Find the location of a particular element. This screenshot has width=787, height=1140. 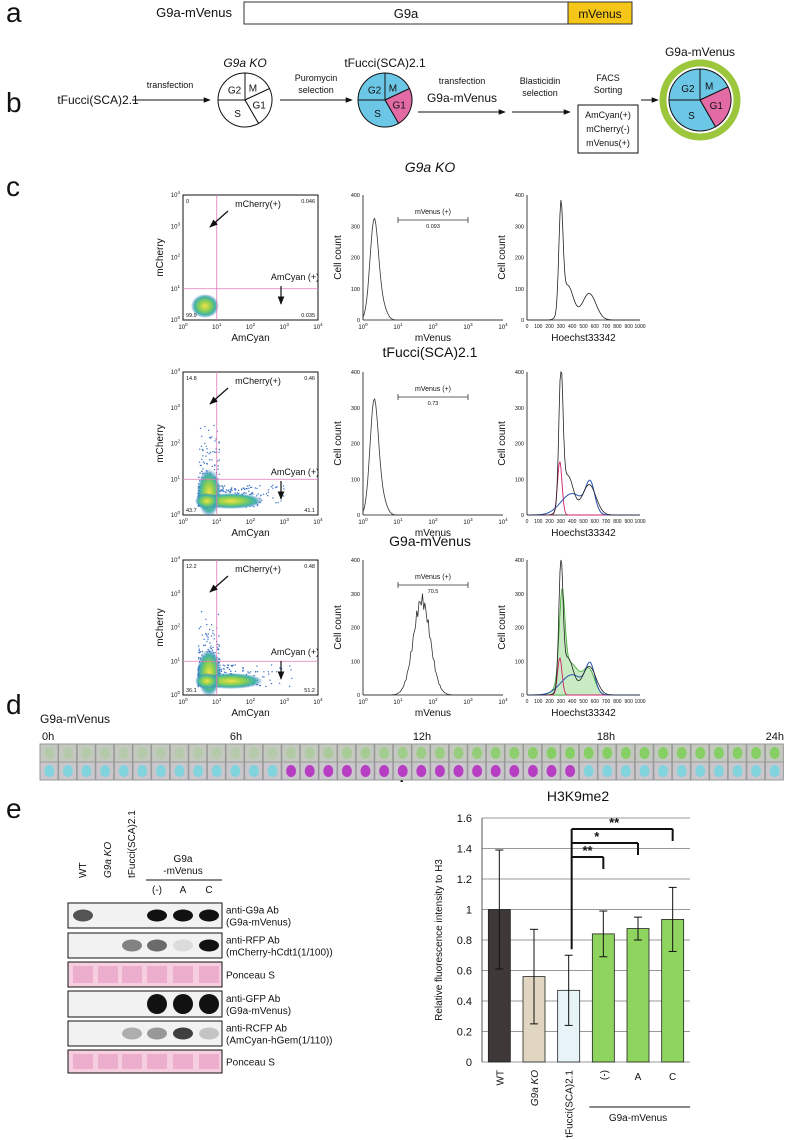

x-tick-label: (-) is located at coordinates (604, 1075).